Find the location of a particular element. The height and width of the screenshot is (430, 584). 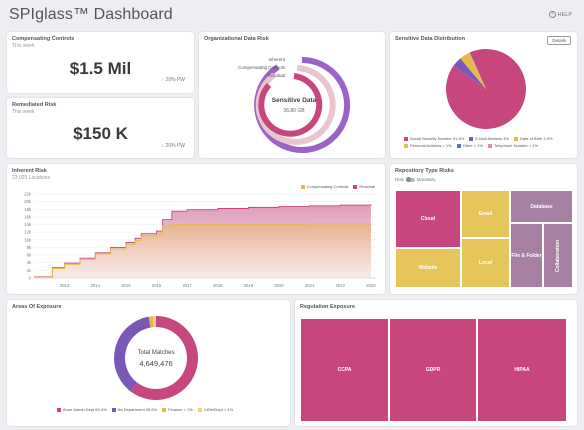

y-tick-label: 14k is located at coordinates (28, 224).